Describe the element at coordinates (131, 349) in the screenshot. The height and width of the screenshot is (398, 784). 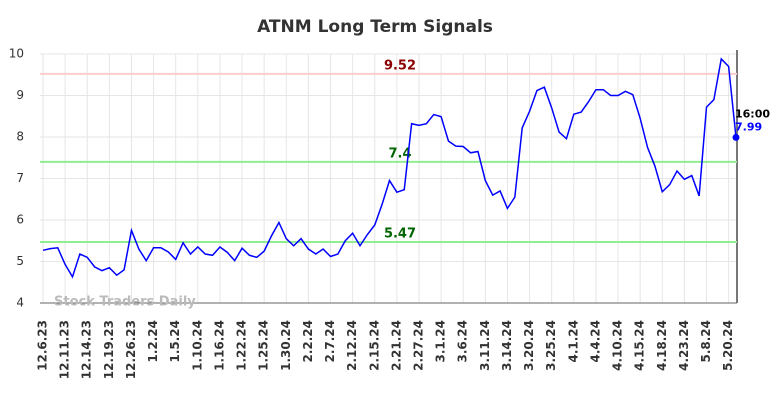
I see `x-tick-label: 12.26.23` at that location.